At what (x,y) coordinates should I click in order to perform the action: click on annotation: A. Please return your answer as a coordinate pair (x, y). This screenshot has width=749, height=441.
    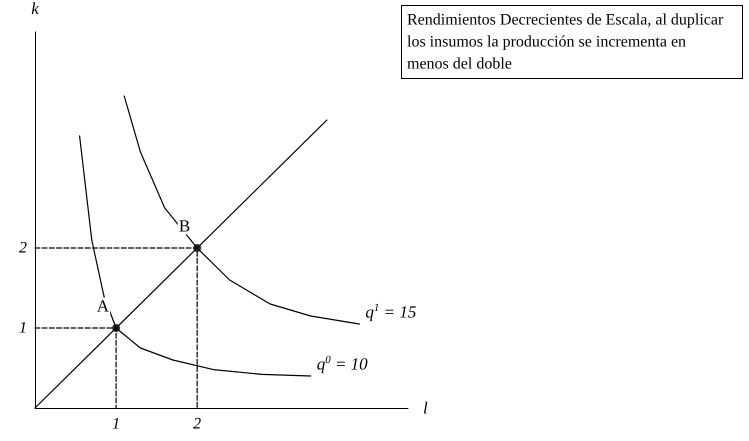
    Looking at the image, I should click on (103, 306).